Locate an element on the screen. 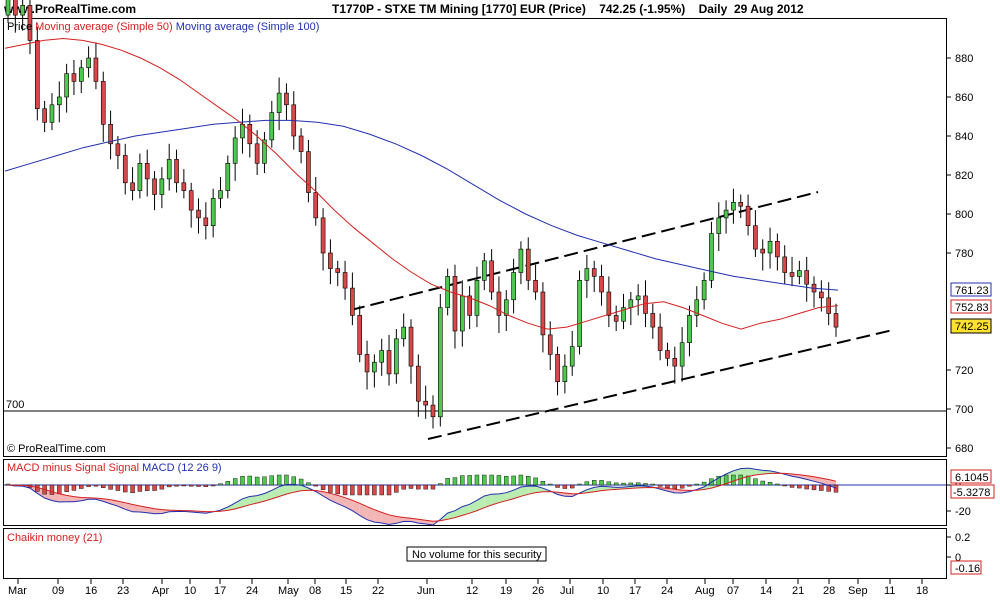 The height and width of the screenshot is (600, 1000). date-tick-label: 26 is located at coordinates (538, 591).